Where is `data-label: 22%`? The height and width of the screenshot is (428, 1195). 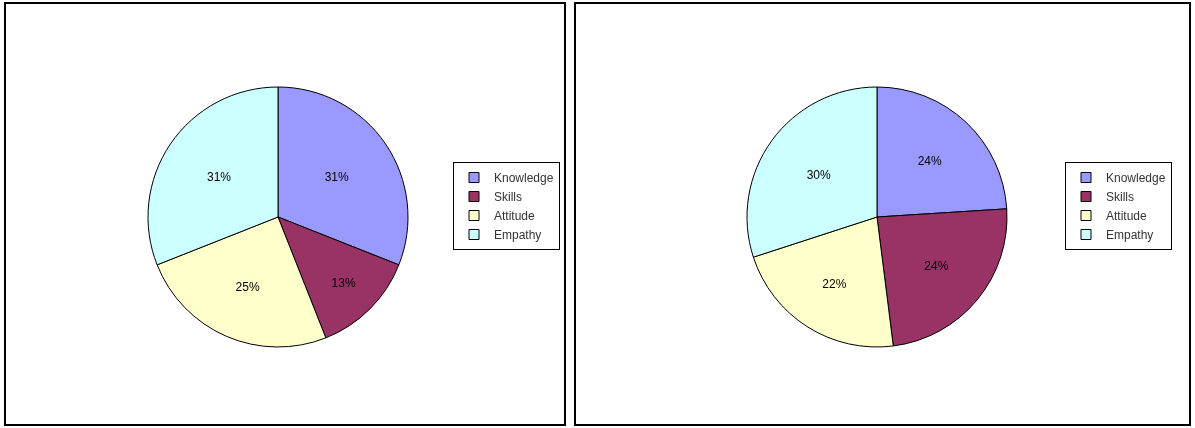
data-label: 22% is located at coordinates (834, 284).